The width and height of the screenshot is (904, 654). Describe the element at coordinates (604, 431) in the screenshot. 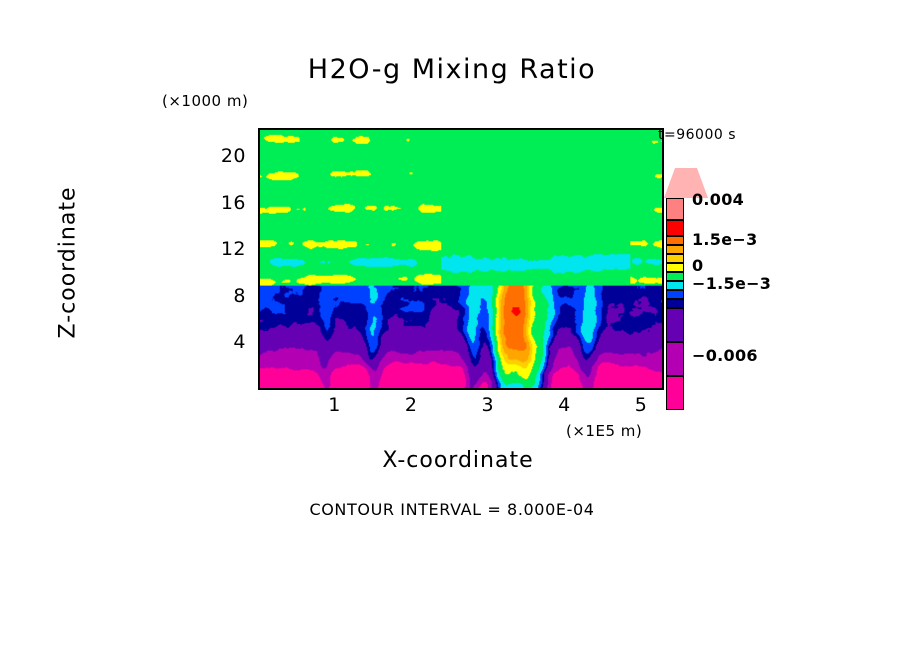

I see `x-axis-unit-label: (×1E5 m)` at that location.